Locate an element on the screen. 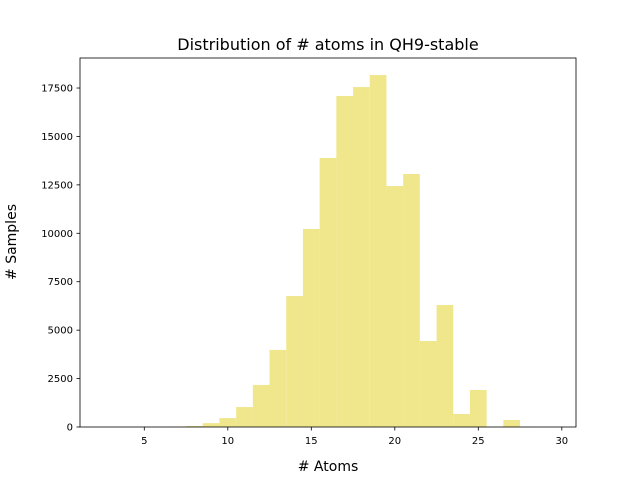 The height and width of the screenshot is (480, 640). x-tick-label: 15 is located at coordinates (311, 441).